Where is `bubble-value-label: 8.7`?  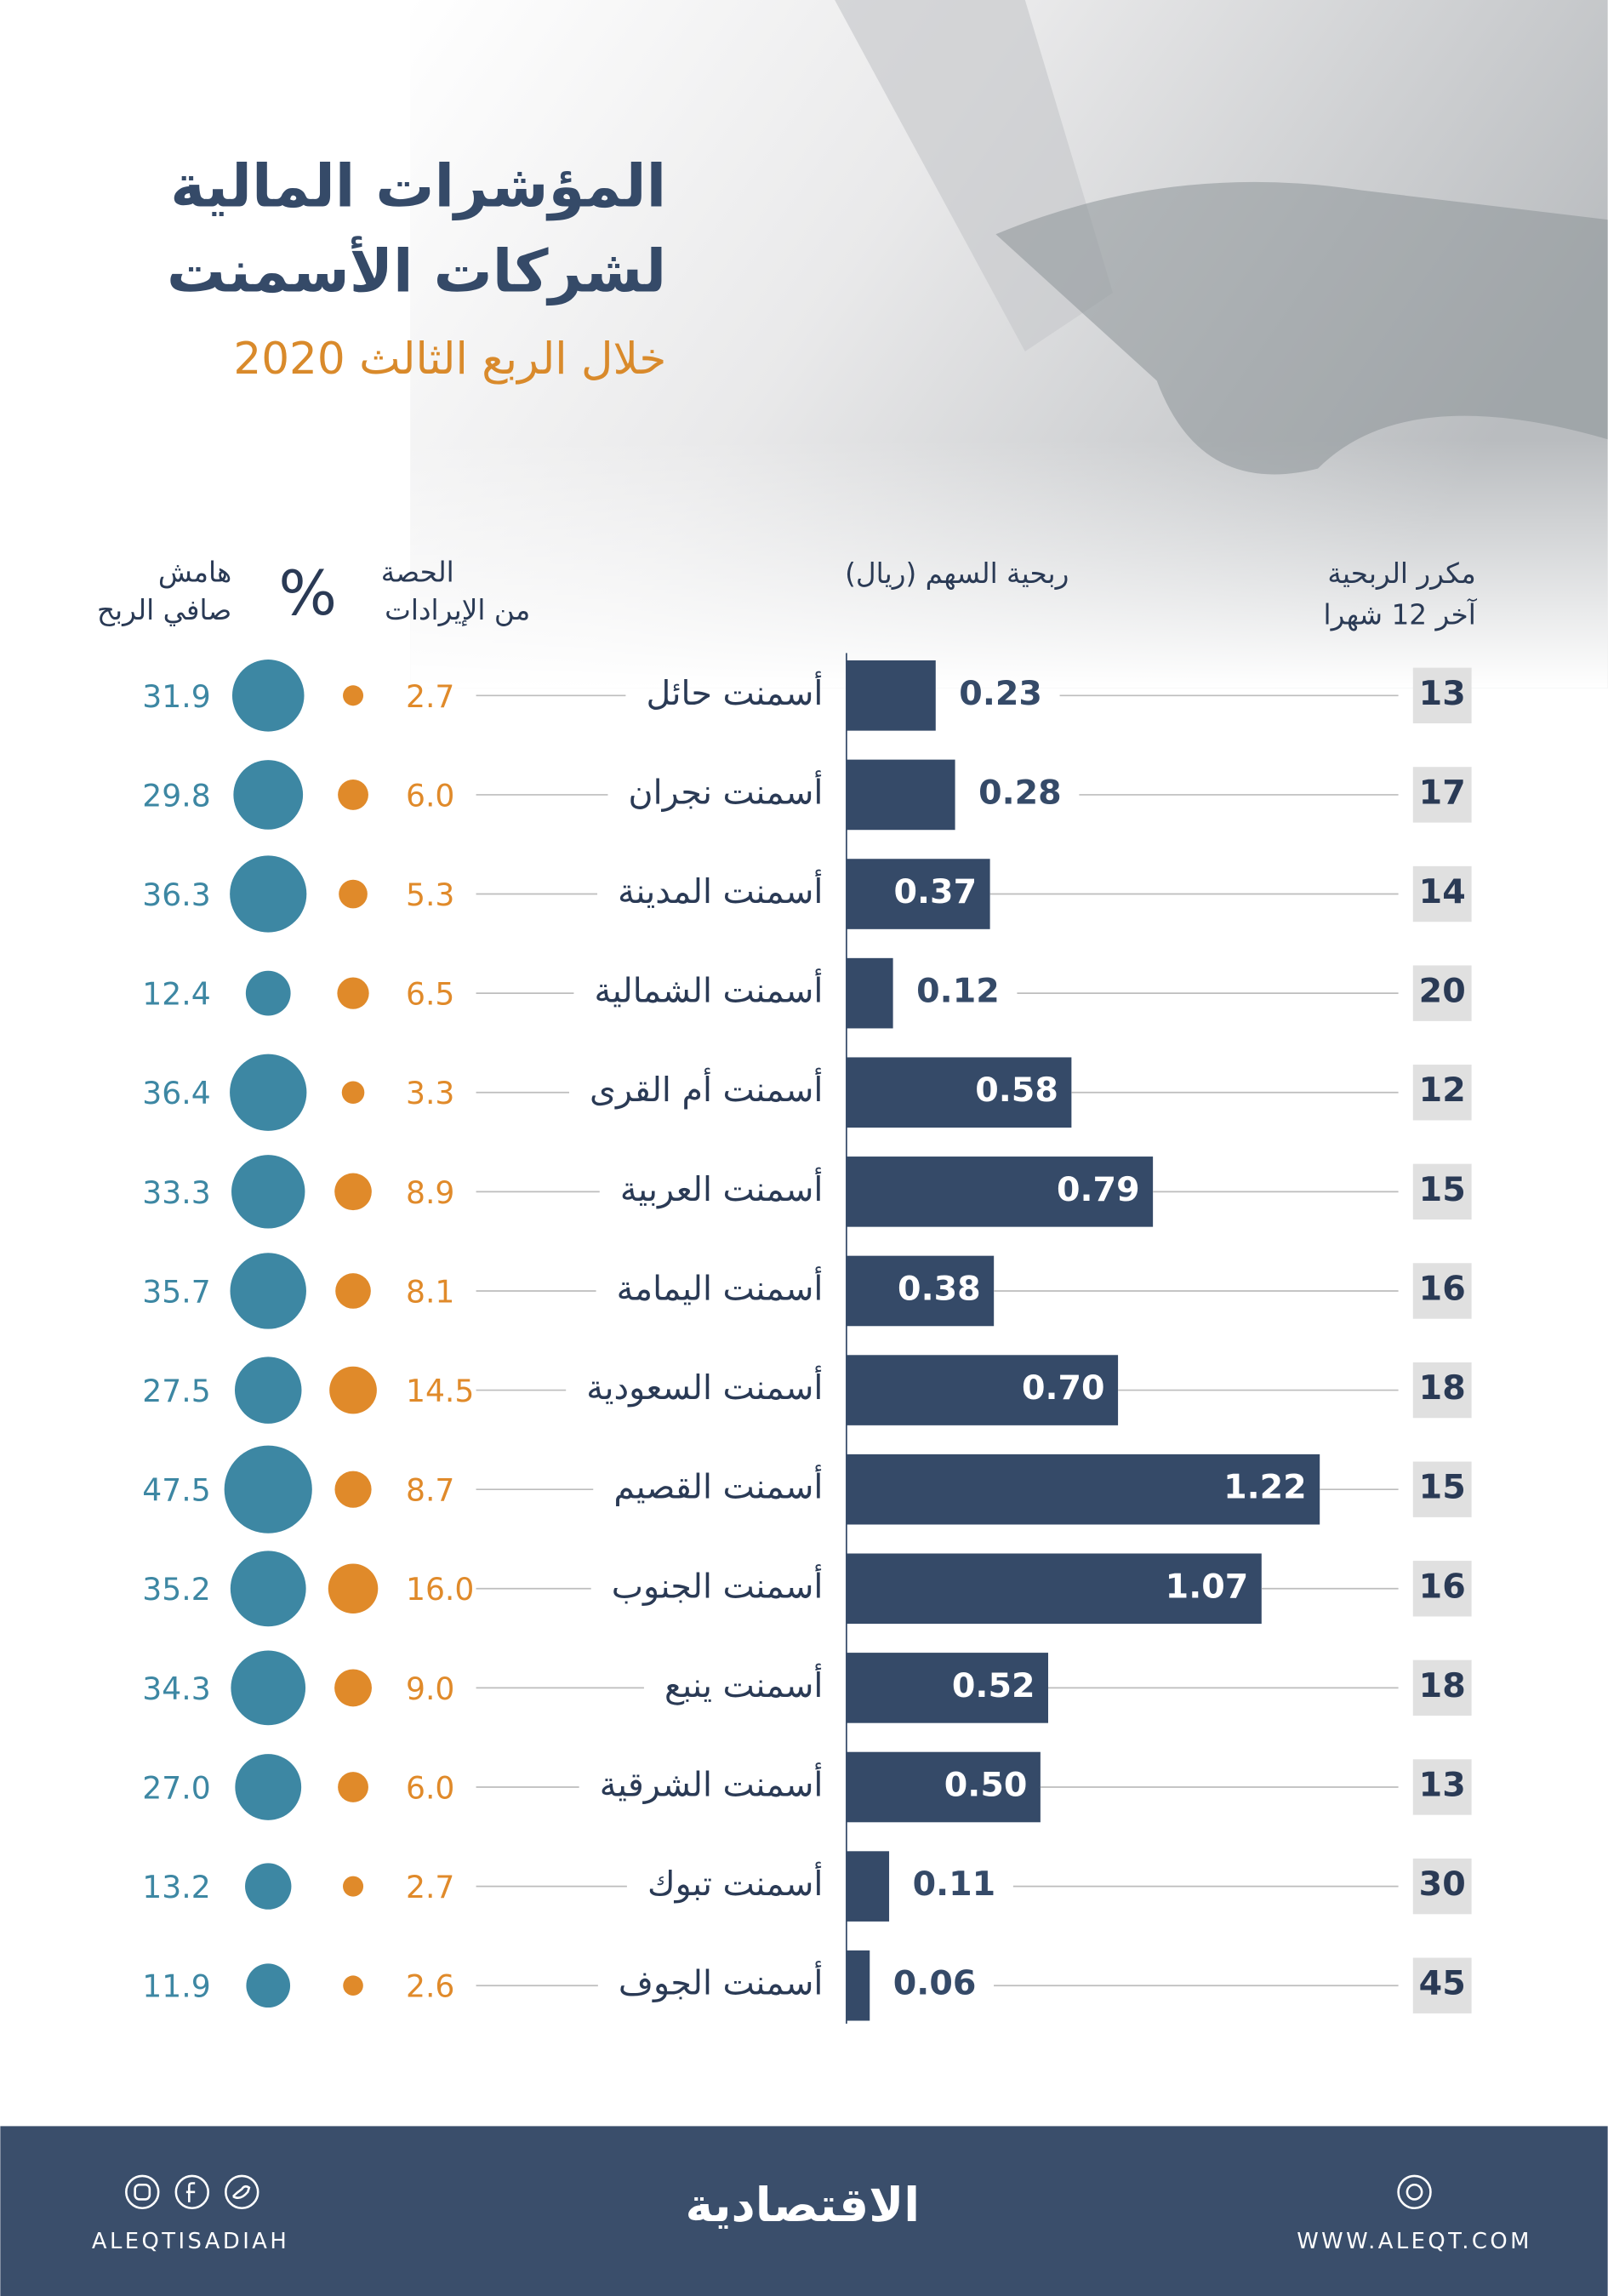 bubble-value-label: 8.7 is located at coordinates (430, 1491).